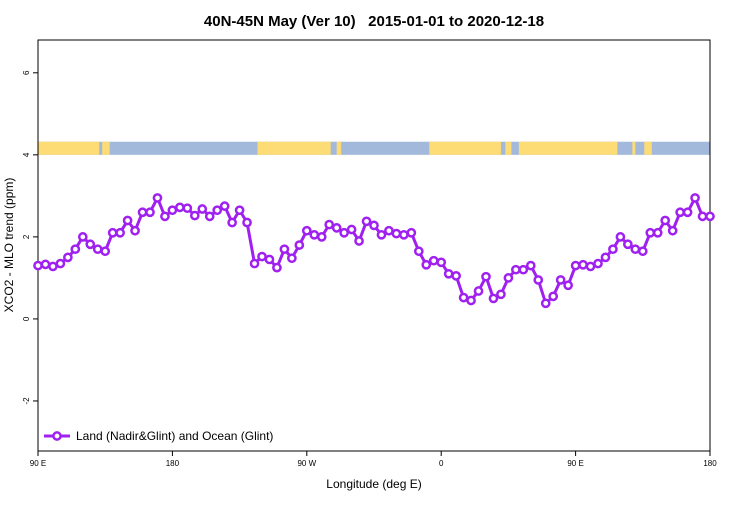 This screenshot has height=505, width=750. I want to click on x-axis-label: Longitude (deg E), so click(373, 484).